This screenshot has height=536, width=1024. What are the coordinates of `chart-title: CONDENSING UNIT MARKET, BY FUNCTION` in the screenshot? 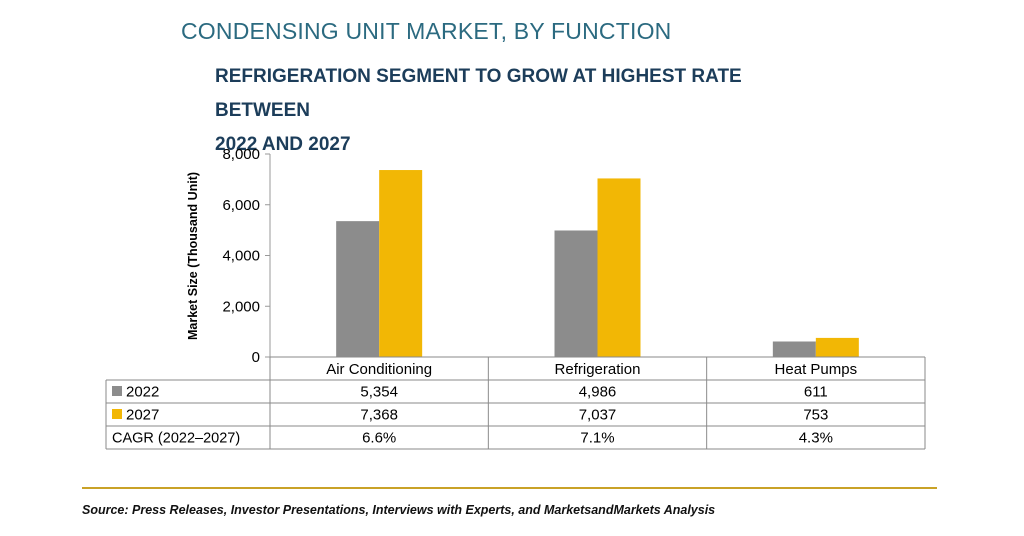 It's located at (426, 31).